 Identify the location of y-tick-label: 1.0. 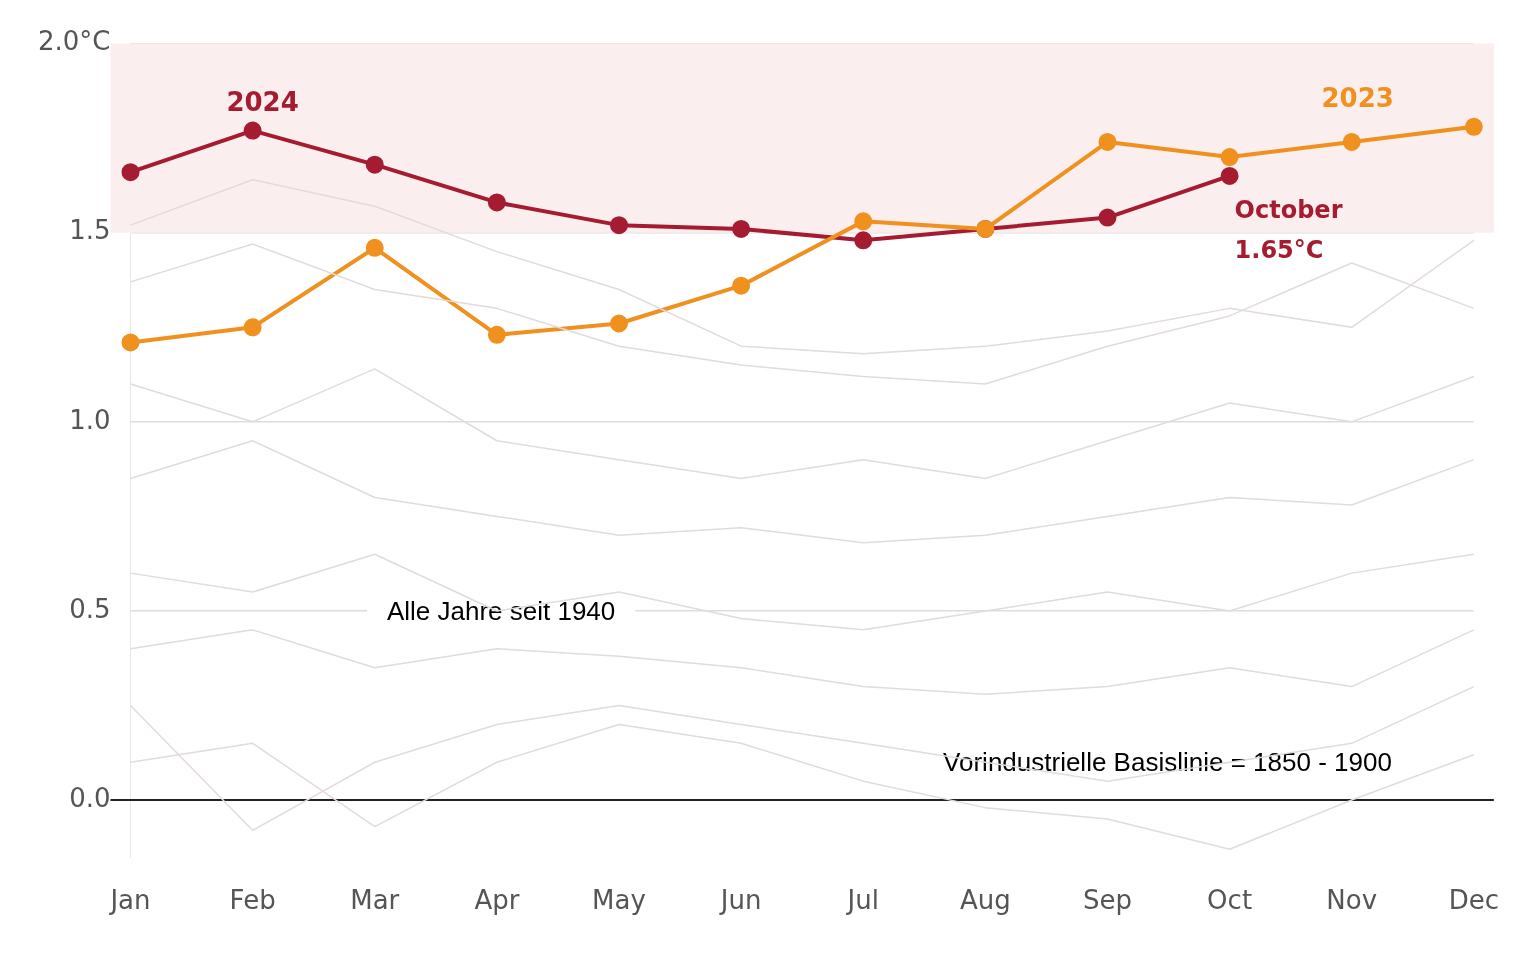
(90, 419).